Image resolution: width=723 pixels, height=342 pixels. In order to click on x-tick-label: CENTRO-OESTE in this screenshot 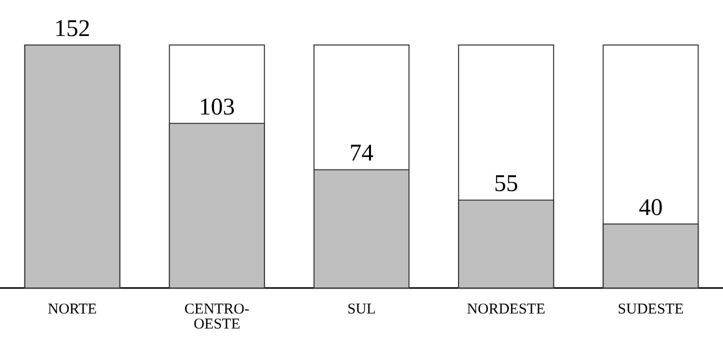, I will do `click(217, 317)`.